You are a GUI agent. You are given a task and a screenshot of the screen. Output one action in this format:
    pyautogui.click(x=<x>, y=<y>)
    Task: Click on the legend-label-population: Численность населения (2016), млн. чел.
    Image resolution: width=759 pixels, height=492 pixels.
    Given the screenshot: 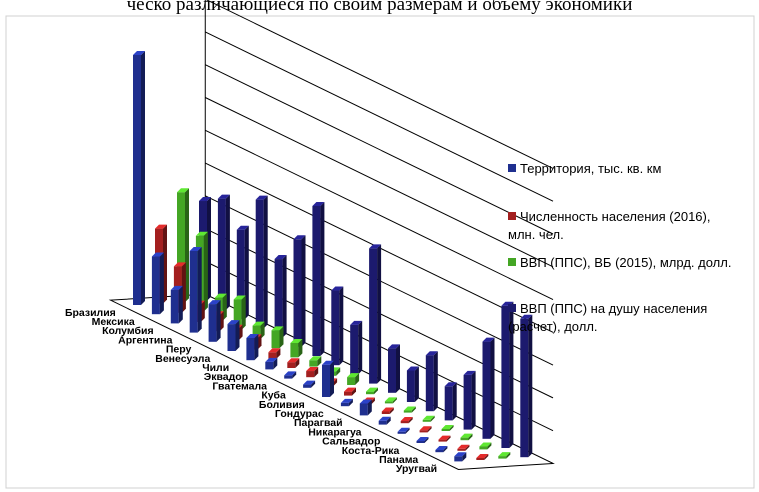 What is the action you would take?
    pyautogui.click(x=609, y=225)
    